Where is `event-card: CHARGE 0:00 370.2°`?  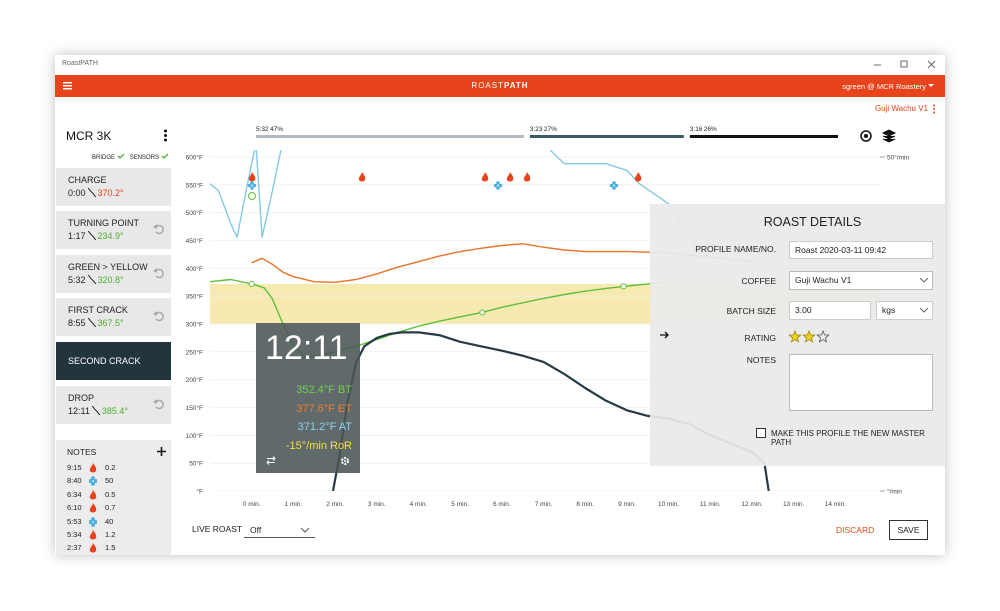
event-card: CHARGE 0:00 370.2° is located at coordinates (113, 187).